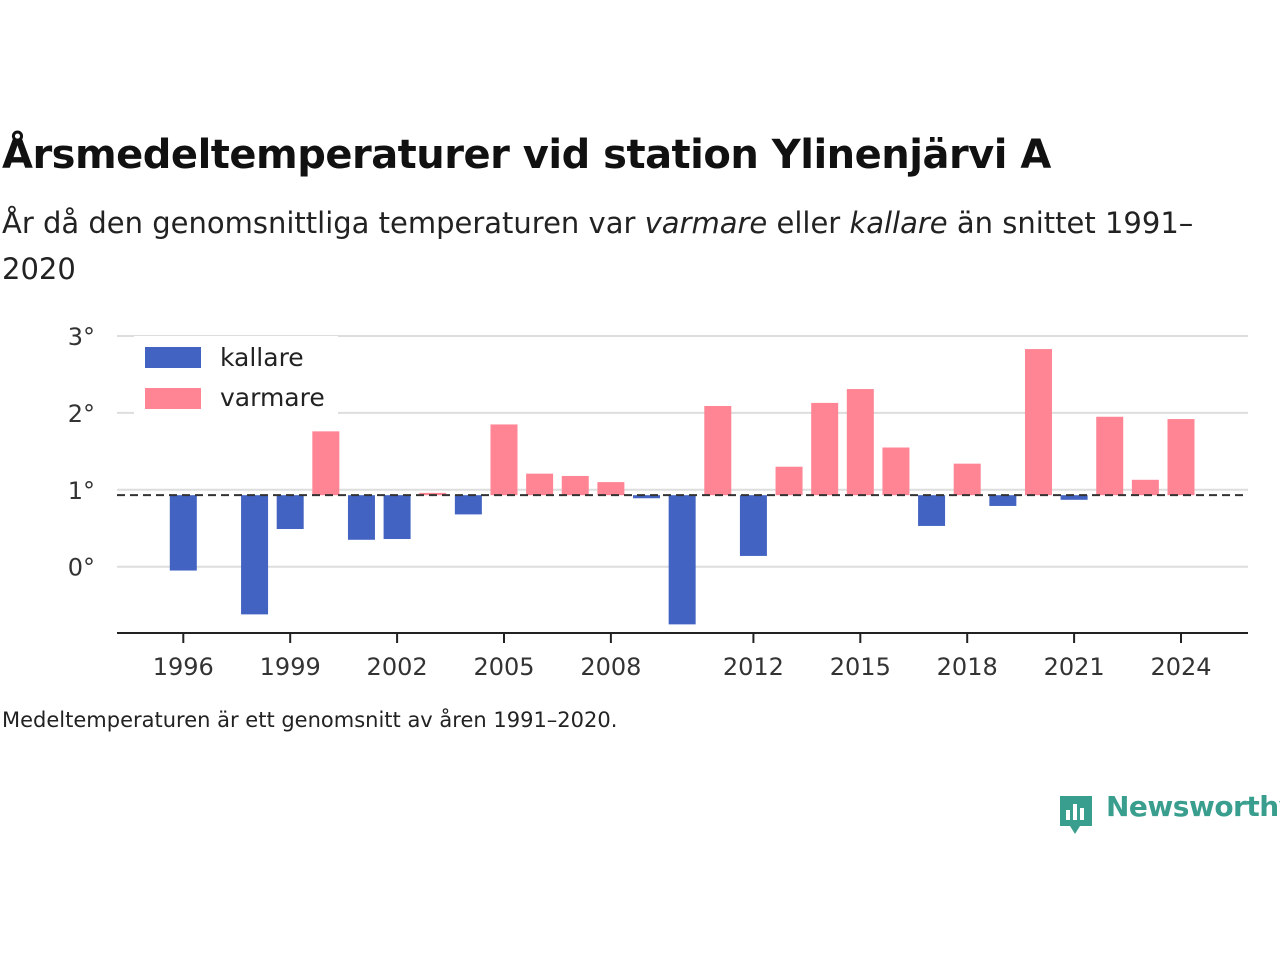 The width and height of the screenshot is (1280, 960). What do you see at coordinates (183, 533) in the screenshot?
I see `bar-1996` at bounding box center [183, 533].